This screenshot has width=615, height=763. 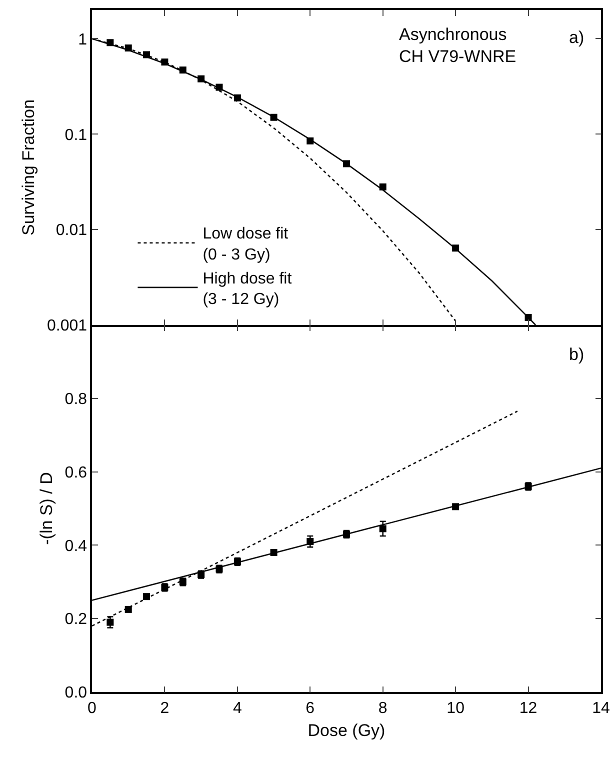 I want to click on x-tick-label: 4, so click(x=237, y=708).